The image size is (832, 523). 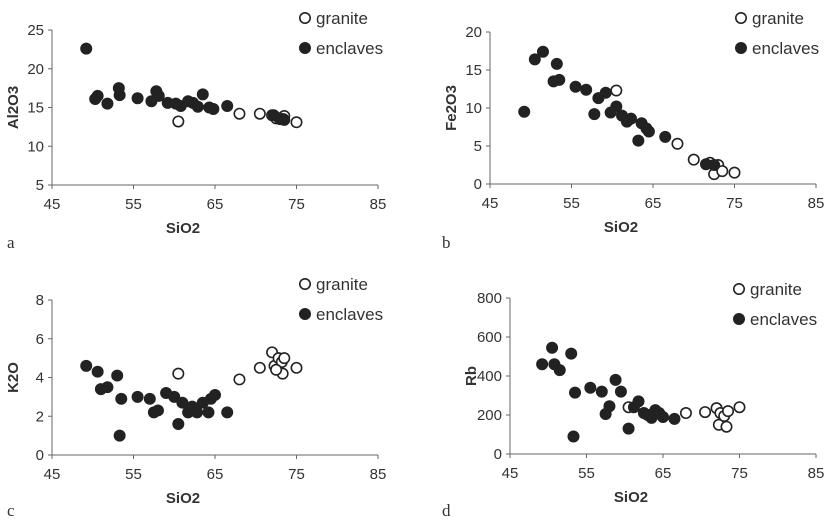 I want to click on y-tick-label: 200, so click(x=489, y=415).